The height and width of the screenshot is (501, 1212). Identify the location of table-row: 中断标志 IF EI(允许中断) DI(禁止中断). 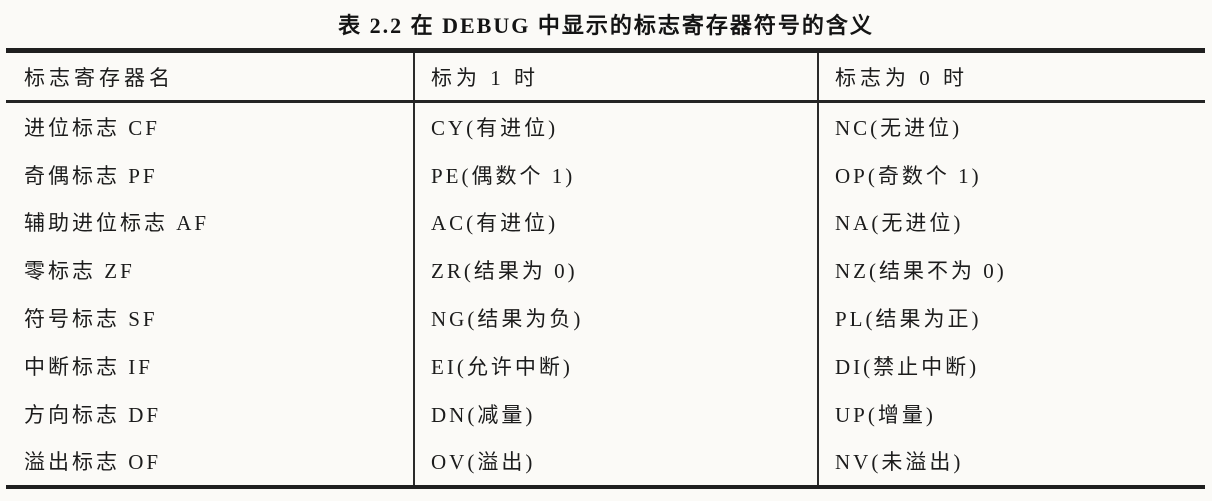
(605, 365).